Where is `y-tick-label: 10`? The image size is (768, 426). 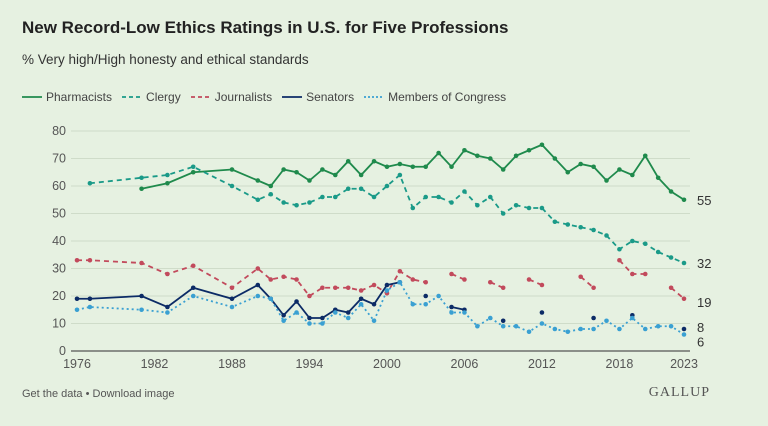
y-tick-label: 10 is located at coordinates (59, 324).